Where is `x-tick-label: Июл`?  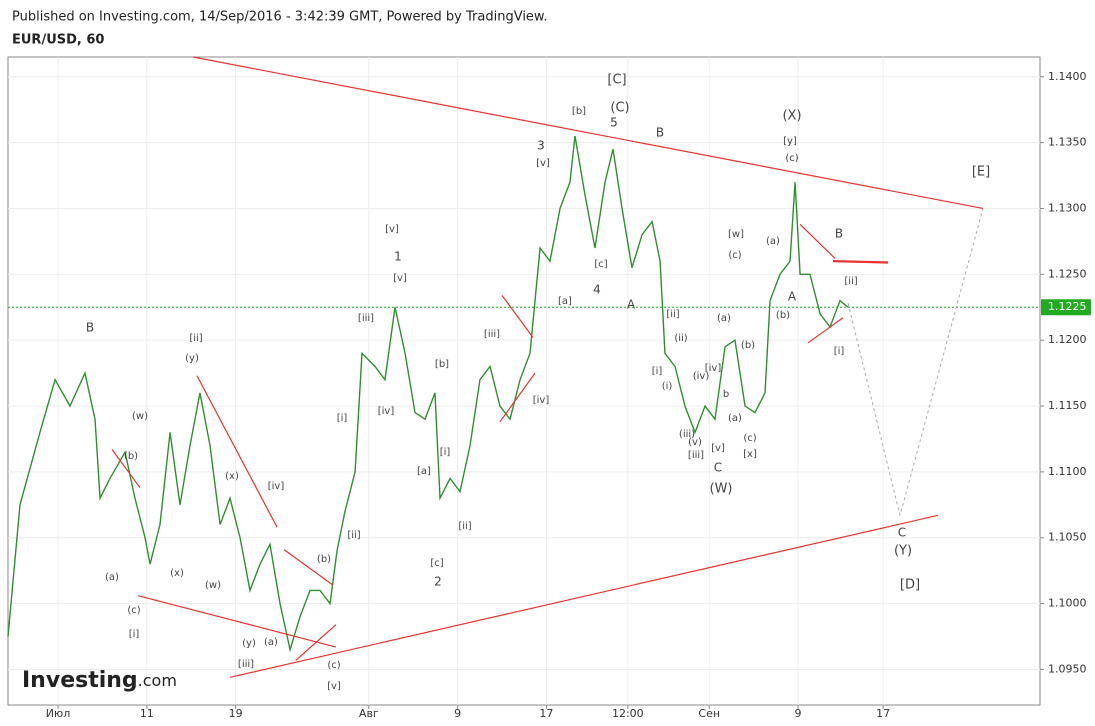 x-tick-label: Июл is located at coordinates (58, 713).